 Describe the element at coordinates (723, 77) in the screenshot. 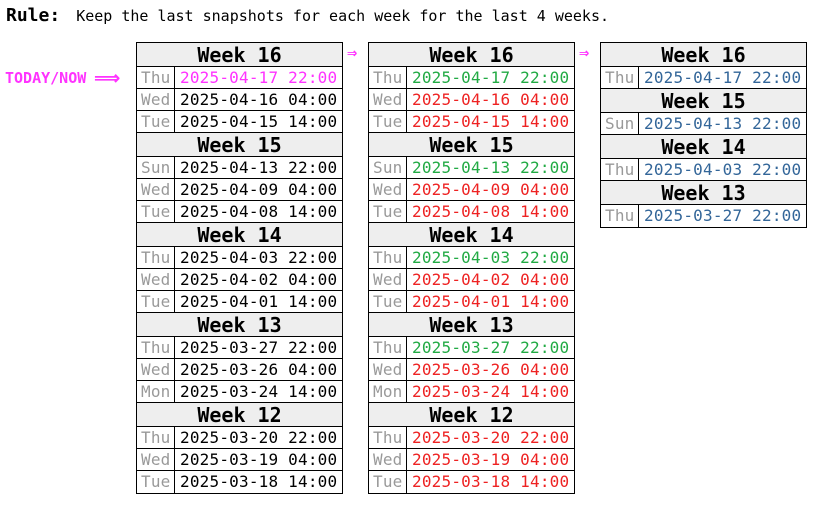

I see `timestamp-cell: 2025-04-17 22:00` at that location.